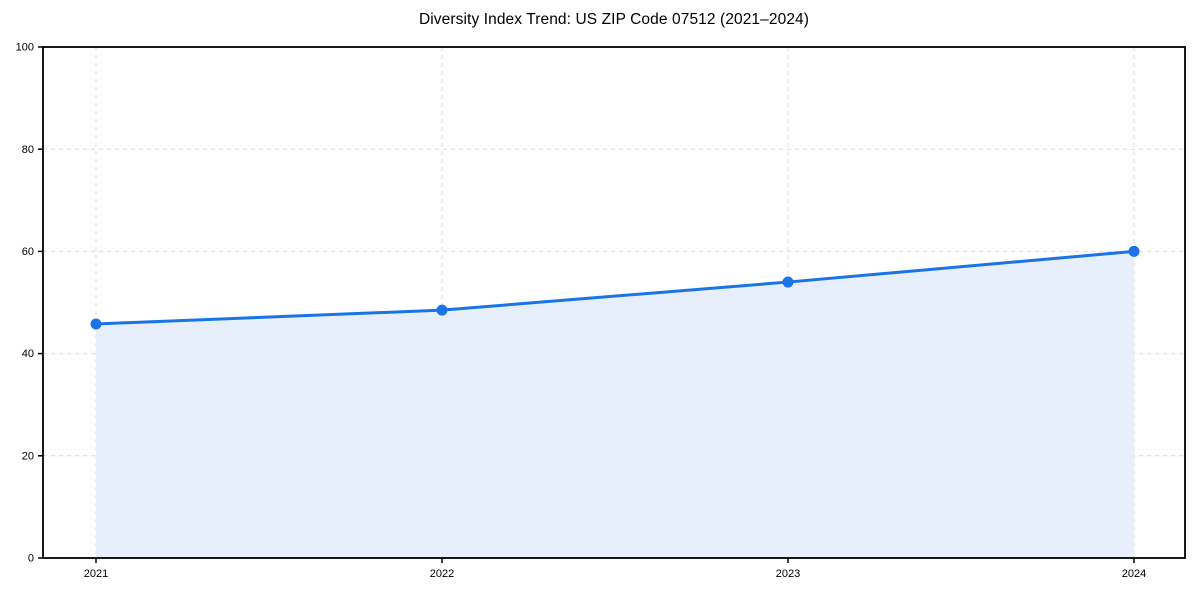  What do you see at coordinates (28, 354) in the screenshot?
I see `y-tick-label: 40` at bounding box center [28, 354].